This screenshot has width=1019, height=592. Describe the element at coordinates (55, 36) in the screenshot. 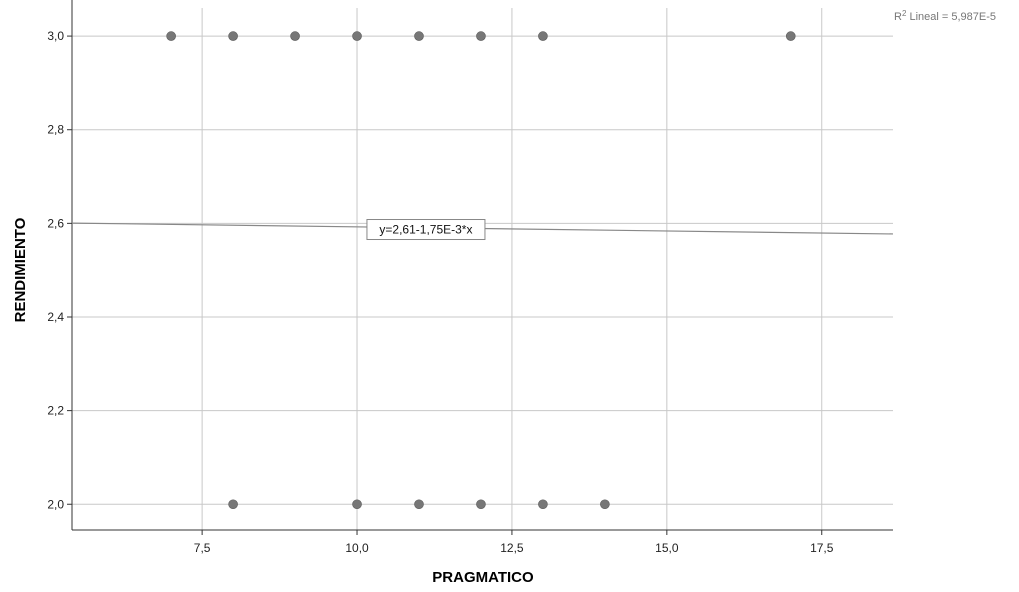

I see `y-tick-label: 3,0` at that location.